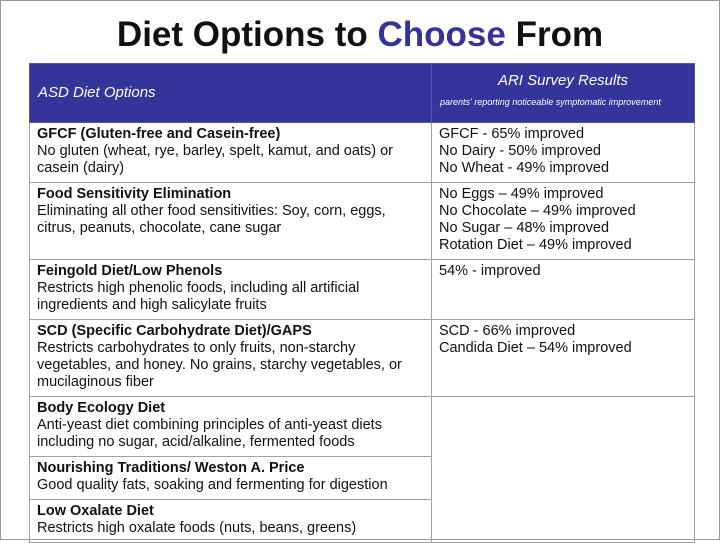 This screenshot has height=543, width=720. What do you see at coordinates (95, 511) in the screenshot?
I see `diet-name: Low Oxalate Diet` at bounding box center [95, 511].